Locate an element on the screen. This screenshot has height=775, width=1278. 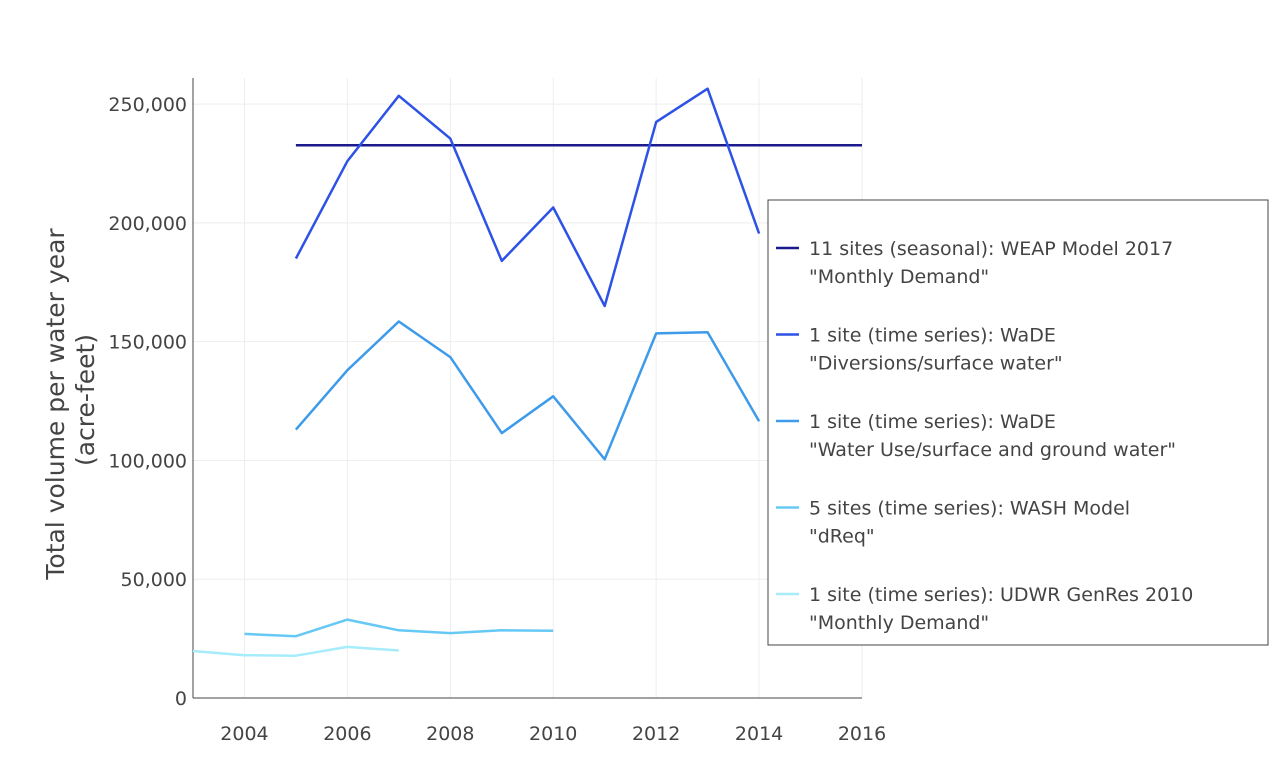
y-tick-label: 0 is located at coordinates (181, 699).